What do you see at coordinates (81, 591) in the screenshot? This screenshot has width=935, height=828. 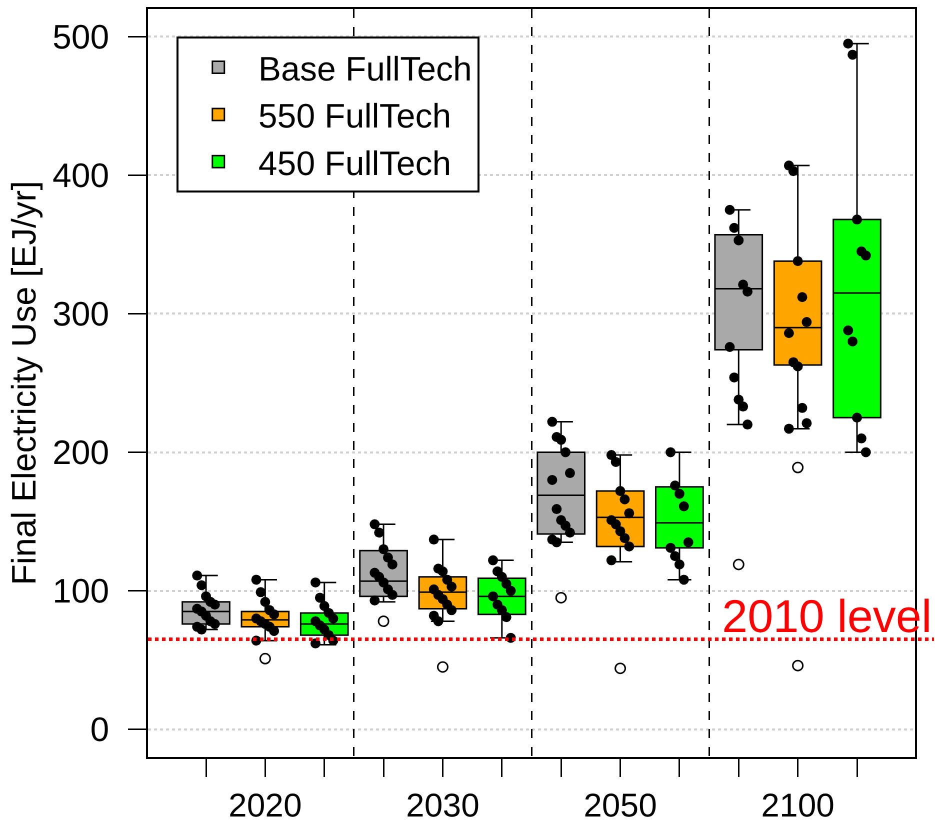 I see `y-tick-label: 100` at bounding box center [81, 591].